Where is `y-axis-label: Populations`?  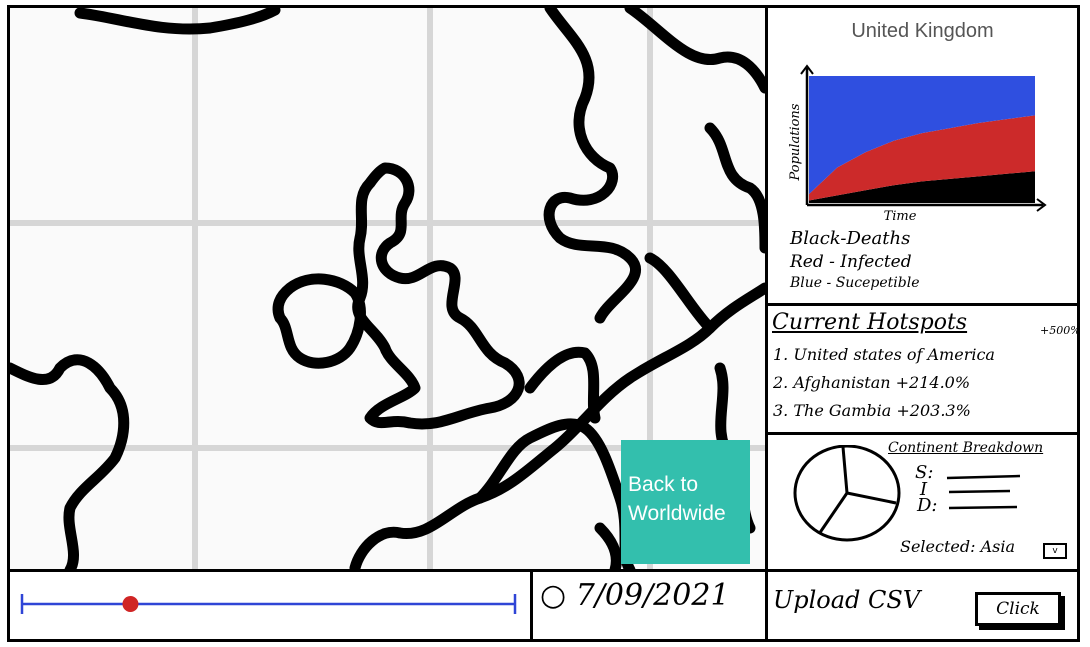 y-axis-label: Populations is located at coordinates (795, 142).